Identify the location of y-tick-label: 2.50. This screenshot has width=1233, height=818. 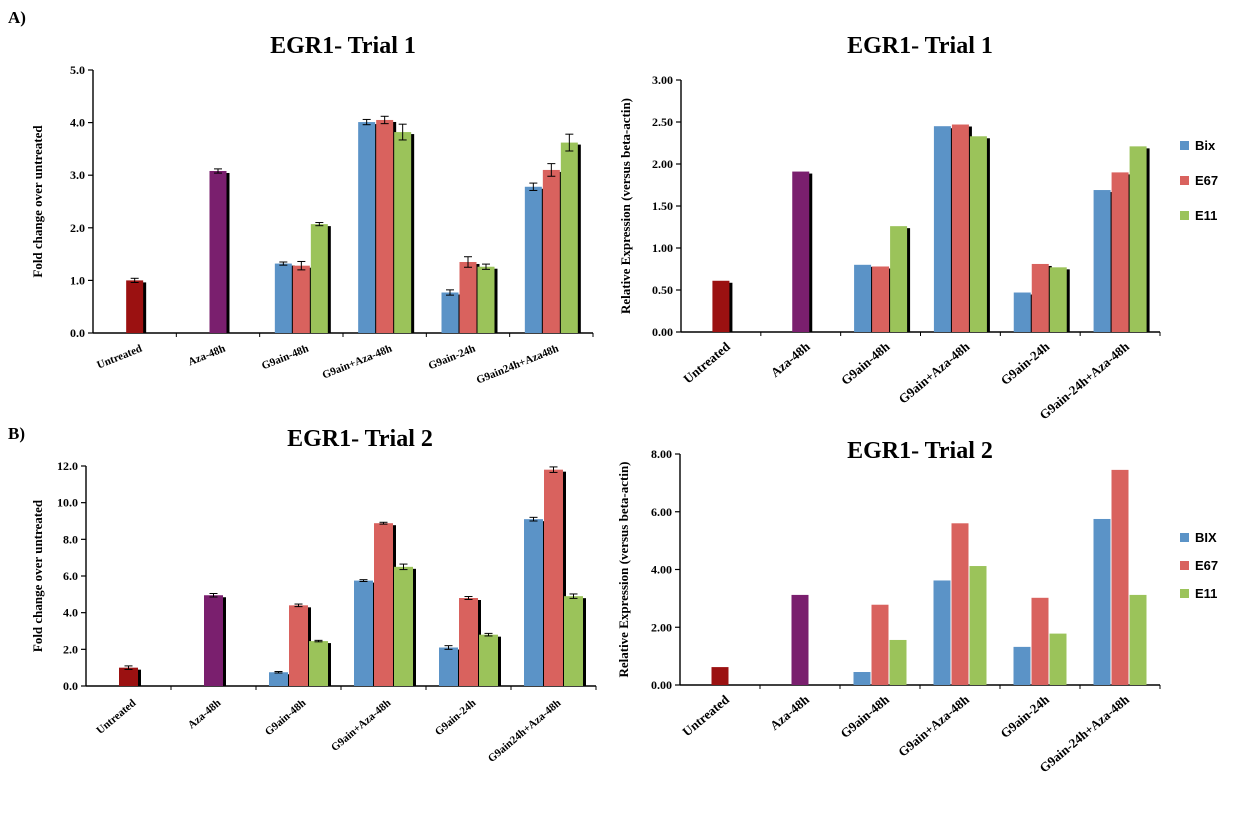
(662, 122).